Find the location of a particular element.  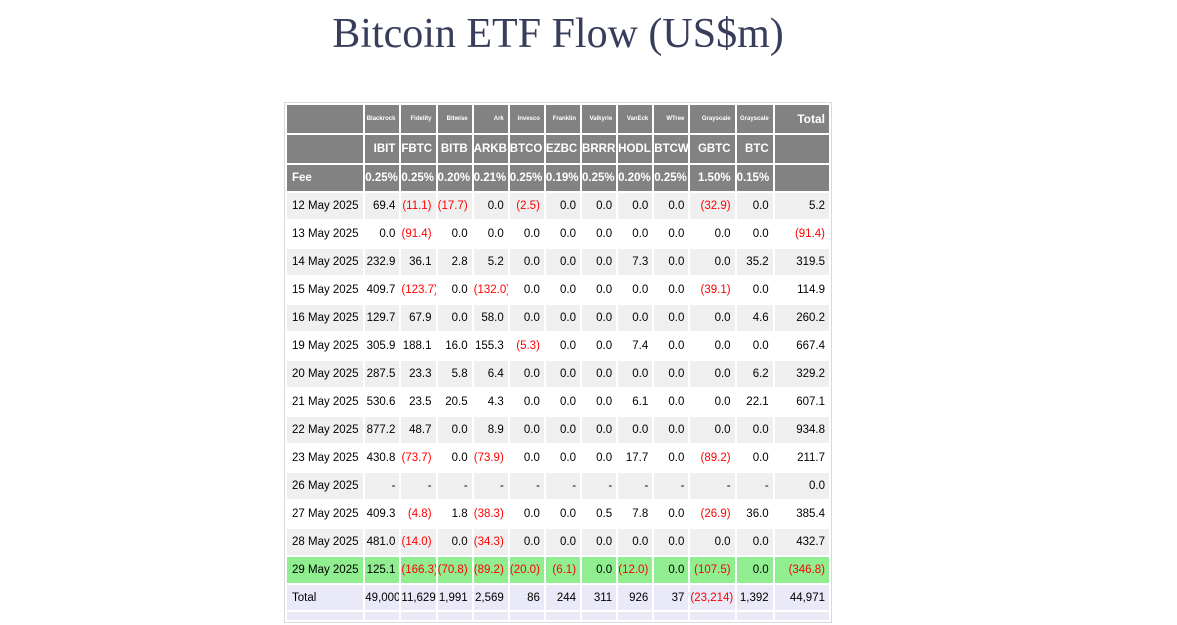

flow-value-cell: 481.0 is located at coordinates (382, 542).